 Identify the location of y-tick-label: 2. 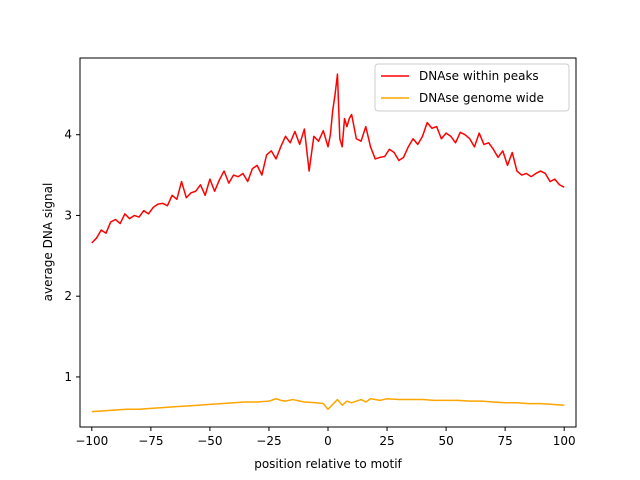
(68, 296).